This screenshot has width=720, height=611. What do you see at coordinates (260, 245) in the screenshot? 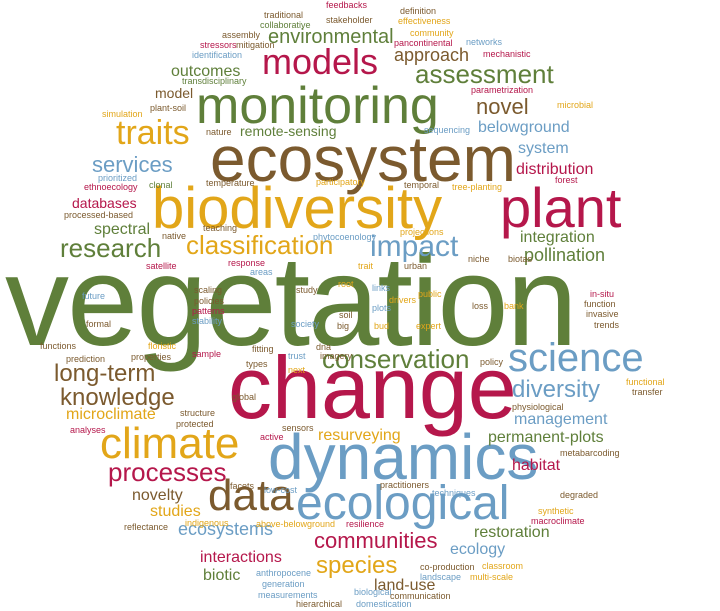
I see `word-classification: classification` at bounding box center [260, 245].